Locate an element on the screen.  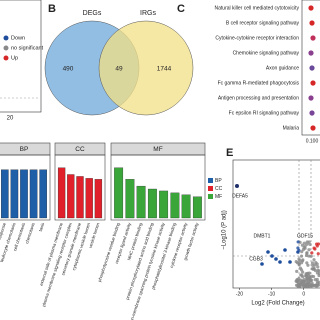
term-label: chemotaxis is located at coordinates (29, 233).